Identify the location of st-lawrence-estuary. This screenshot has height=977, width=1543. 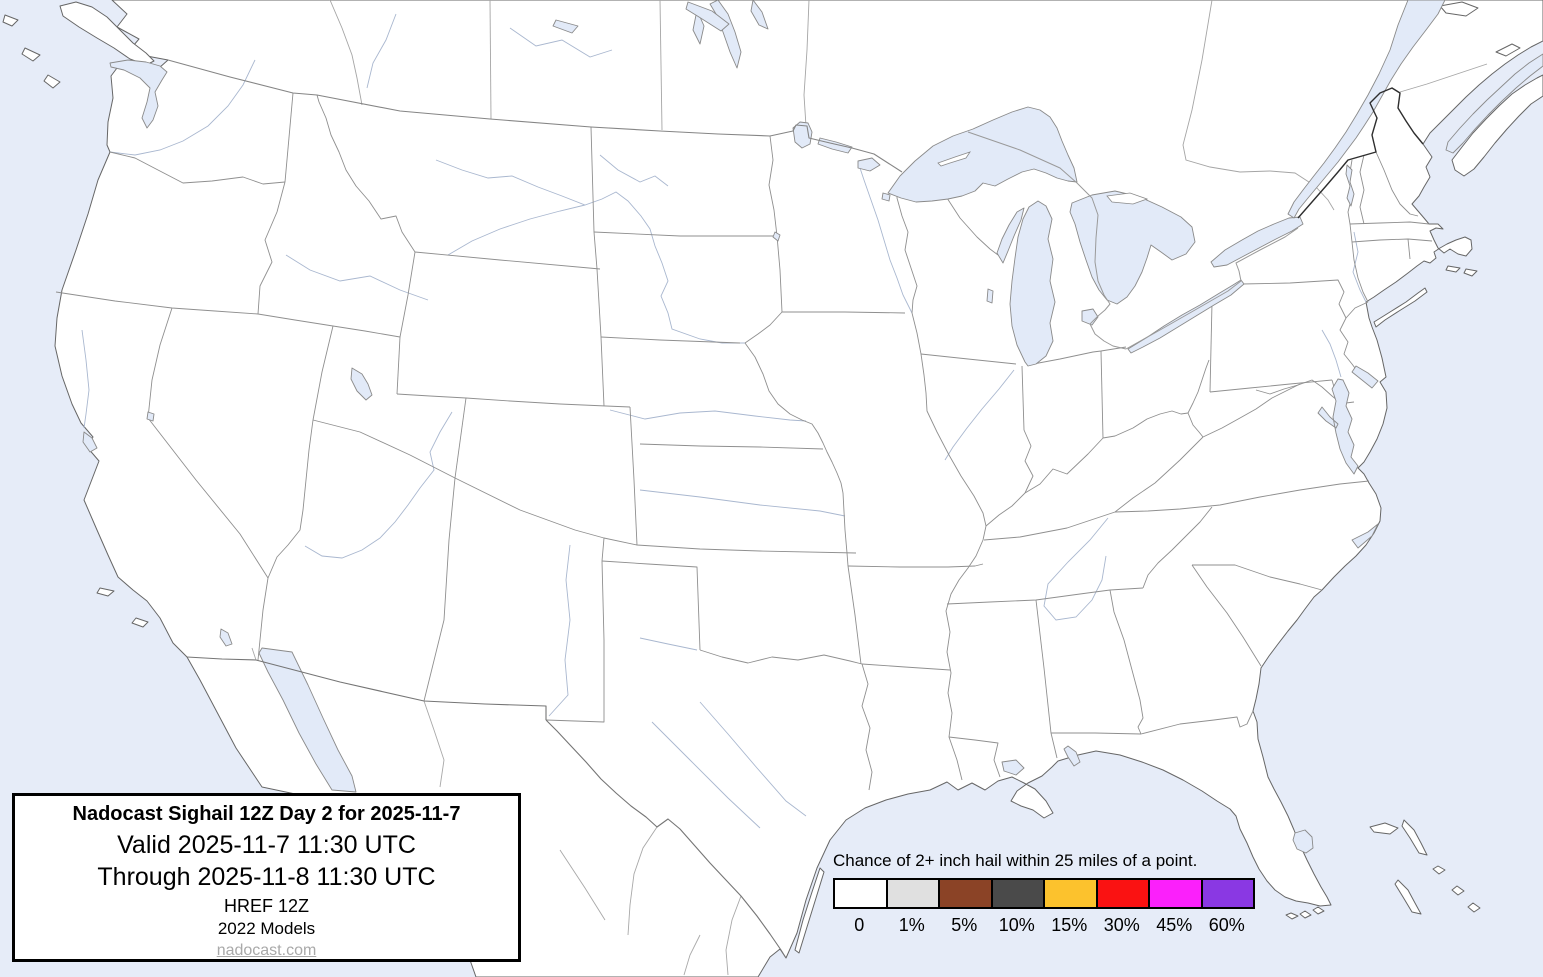
(1366, 109).